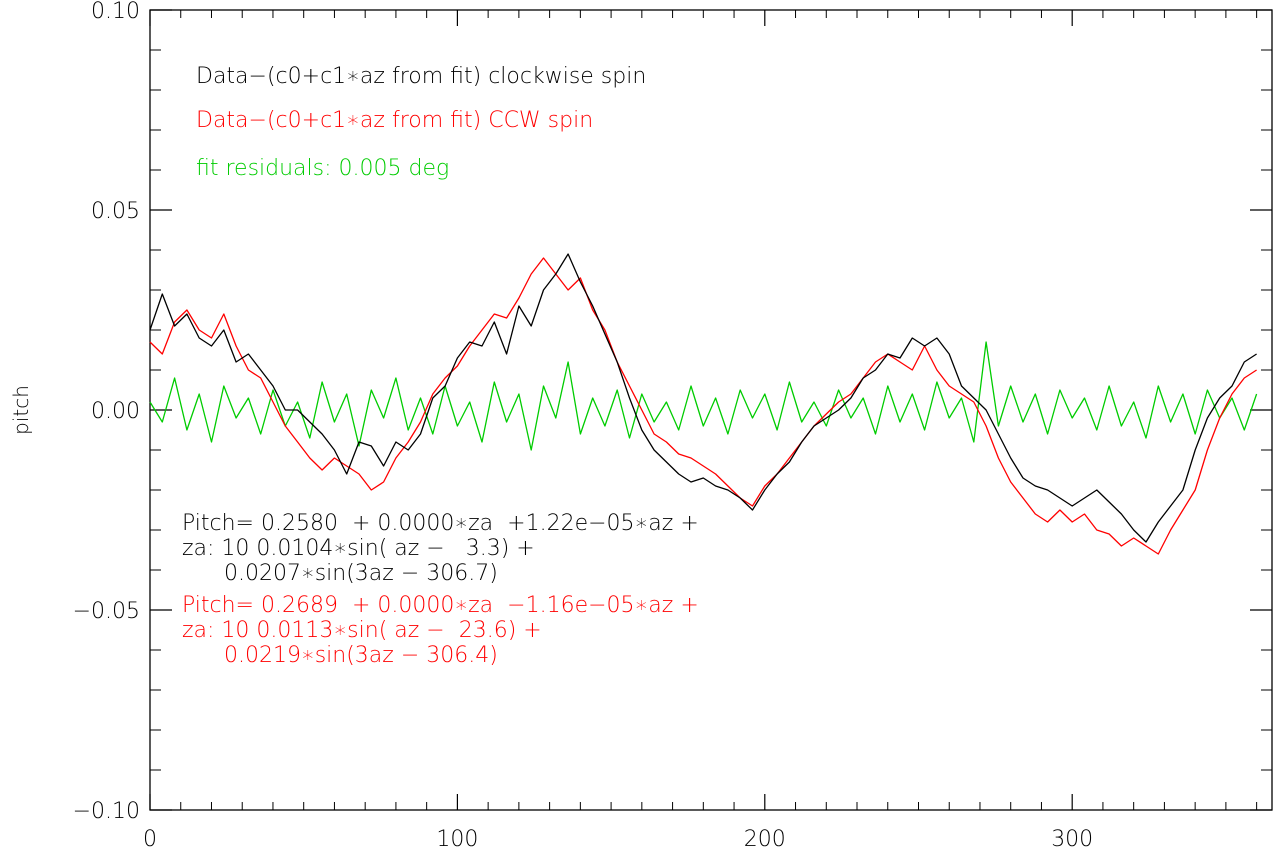 The image size is (1276, 858). Describe the element at coordinates (340, 573) in the screenshot. I see `annotation-line: 0.0207∗sin(3az − 306.7)` at that location.